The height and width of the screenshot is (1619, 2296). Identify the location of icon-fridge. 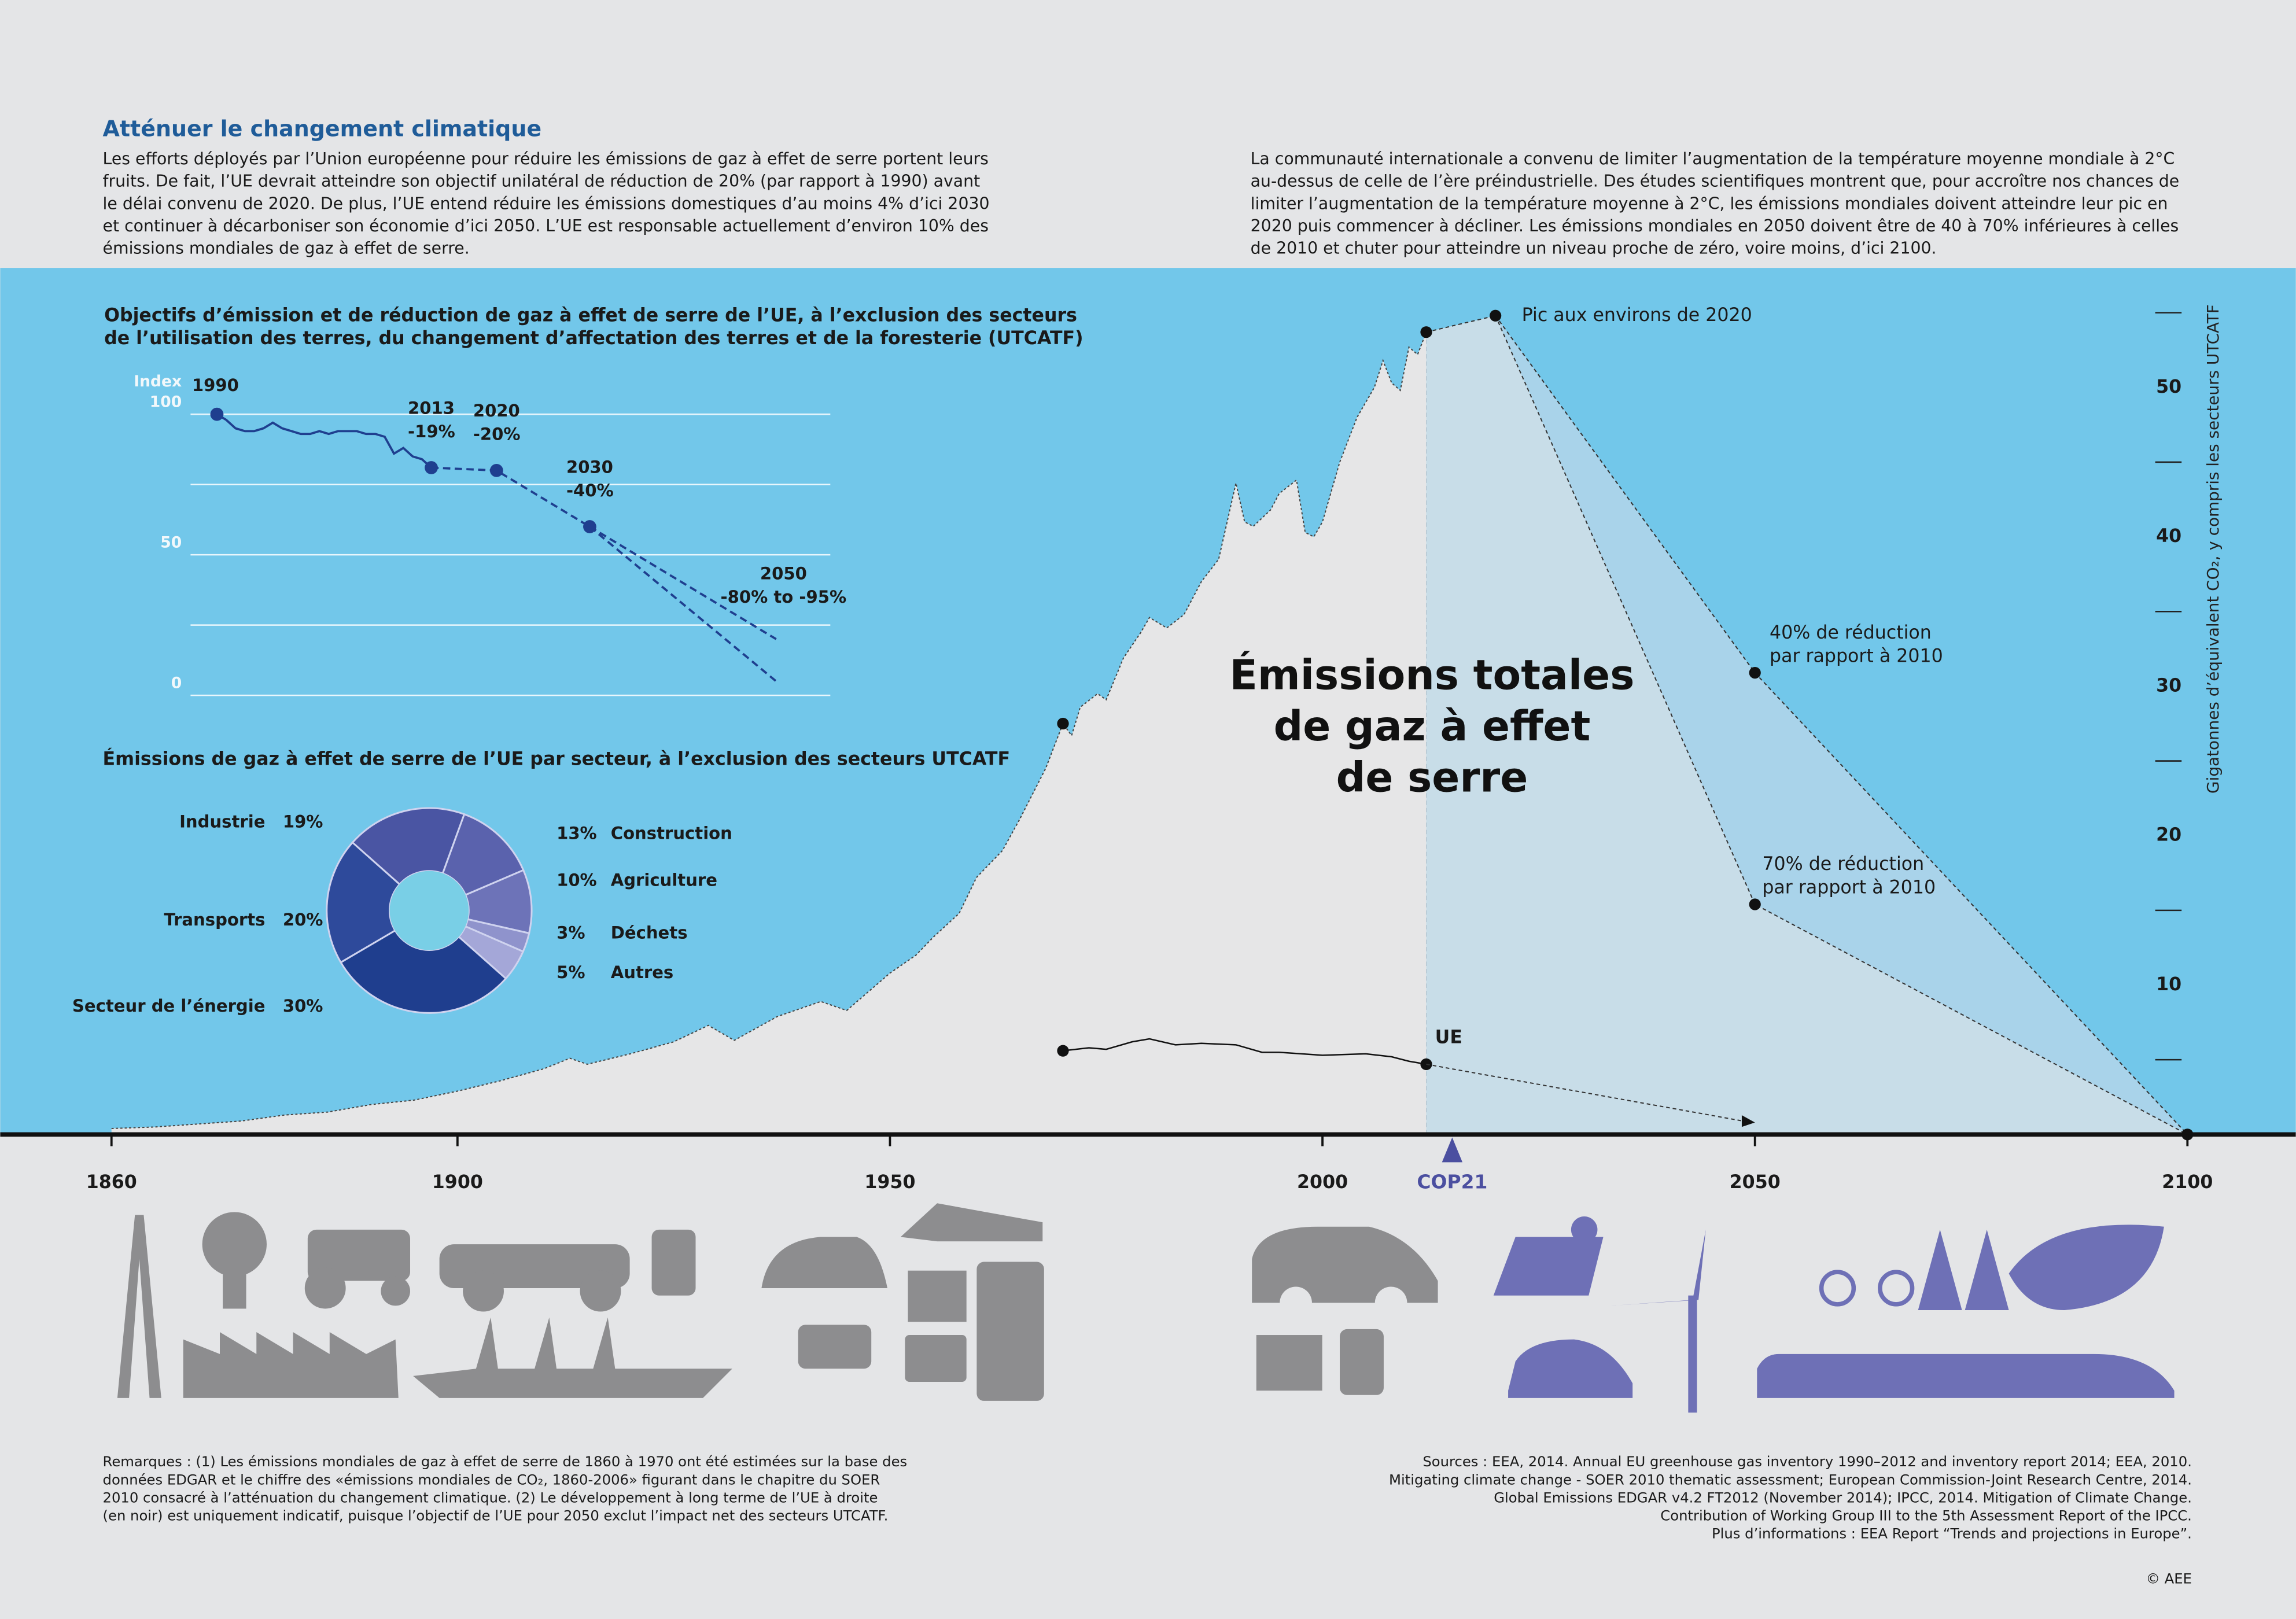
(1010, 1331).